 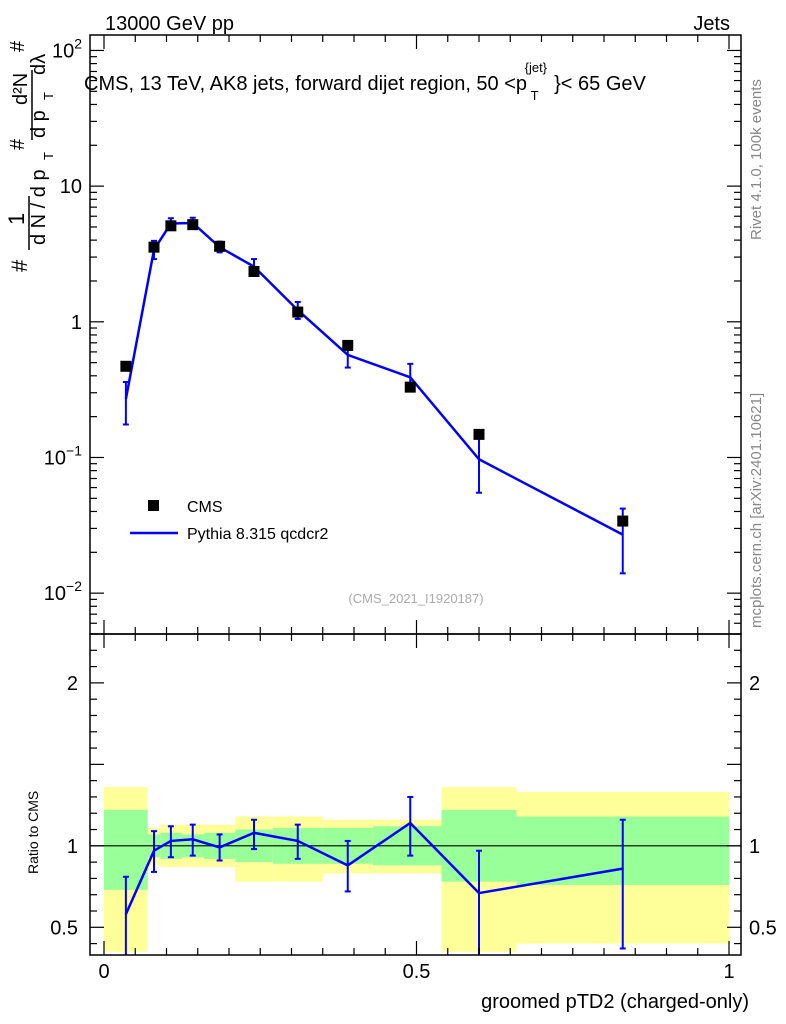 I want to click on main-y-tick-label: 10⁻², so click(x=63, y=591).